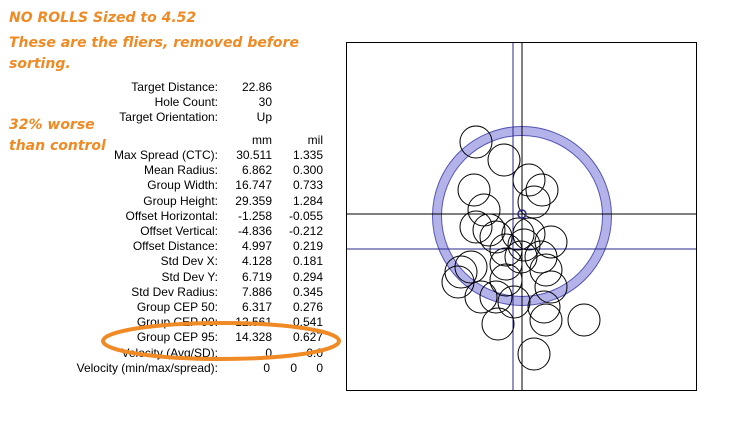  What do you see at coordinates (307, 170) in the screenshot?
I see `stat-mil-value: 0.300` at bounding box center [307, 170].